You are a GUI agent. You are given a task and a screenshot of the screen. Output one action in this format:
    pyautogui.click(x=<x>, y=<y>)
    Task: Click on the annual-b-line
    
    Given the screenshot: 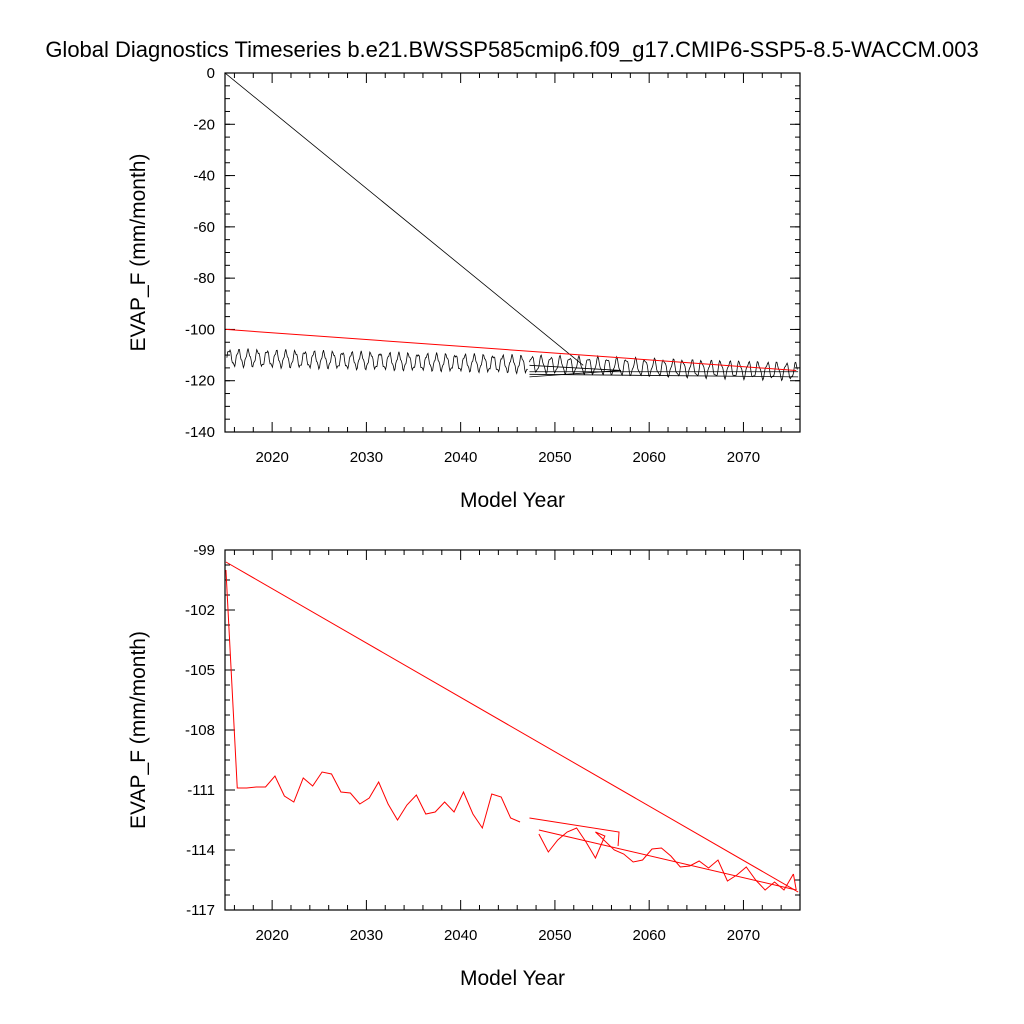 What is the action you would take?
    pyautogui.click(x=574, y=832)
    